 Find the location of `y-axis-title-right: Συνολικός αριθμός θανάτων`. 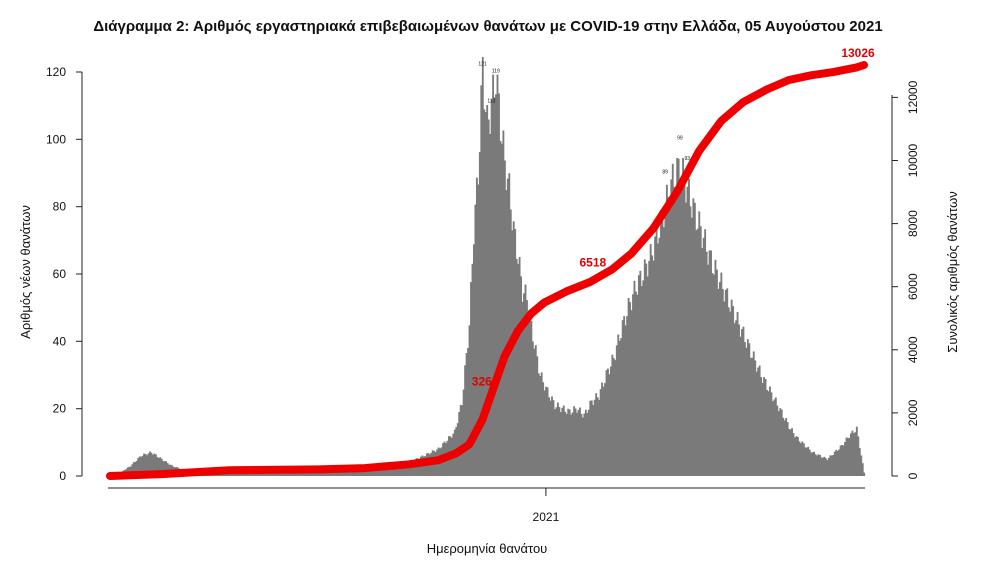

y-axis-title-right: Συνολικός αριθμός θανάτων is located at coordinates (952, 271).